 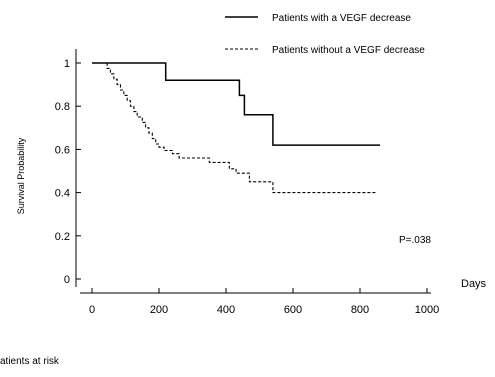 I want to click on y-tick-label: 0.2, so click(x=62, y=237).